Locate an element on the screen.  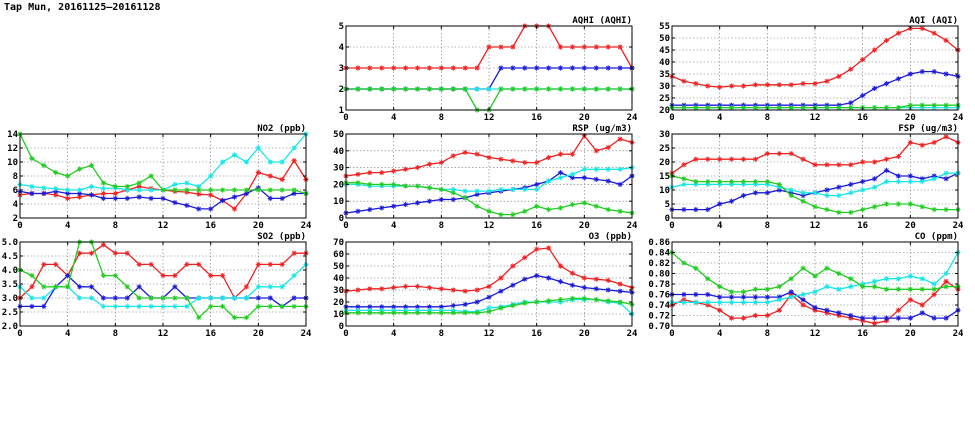
x-tick-label: 20 is located at coordinates (584, 334).